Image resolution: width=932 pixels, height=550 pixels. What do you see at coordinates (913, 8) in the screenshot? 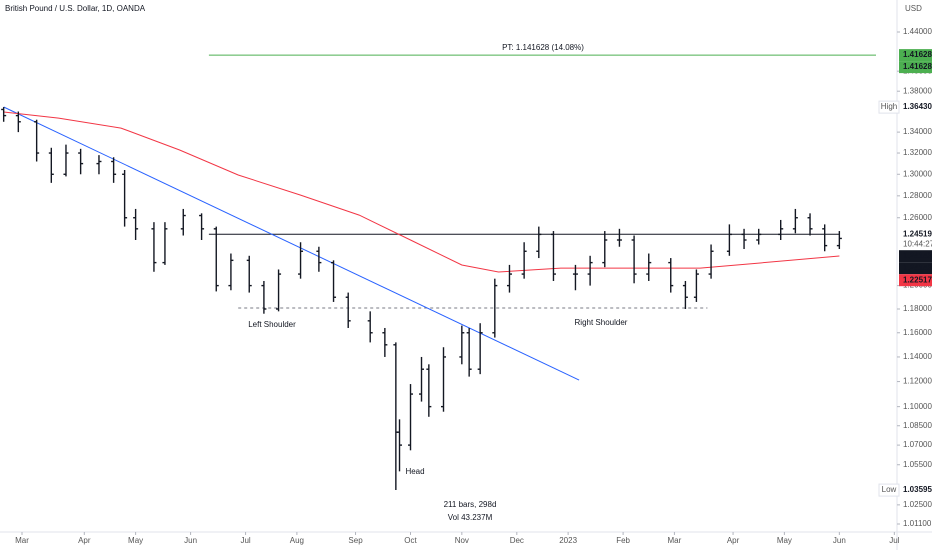
I see `currency: USD` at bounding box center [913, 8].